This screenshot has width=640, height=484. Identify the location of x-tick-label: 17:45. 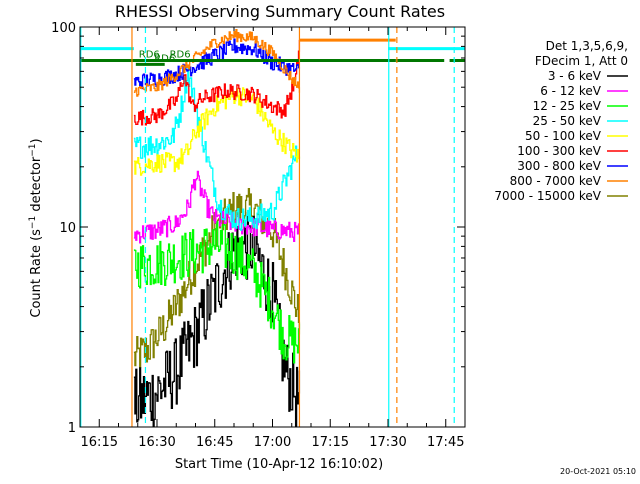
(445, 442).